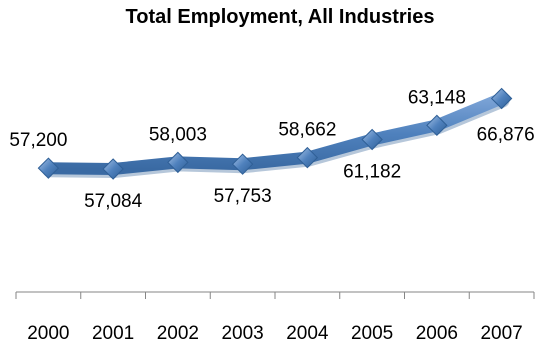 The width and height of the screenshot is (560, 357). Describe the element at coordinates (38, 140) in the screenshot. I see `data-label-2000: 57,200` at that location.